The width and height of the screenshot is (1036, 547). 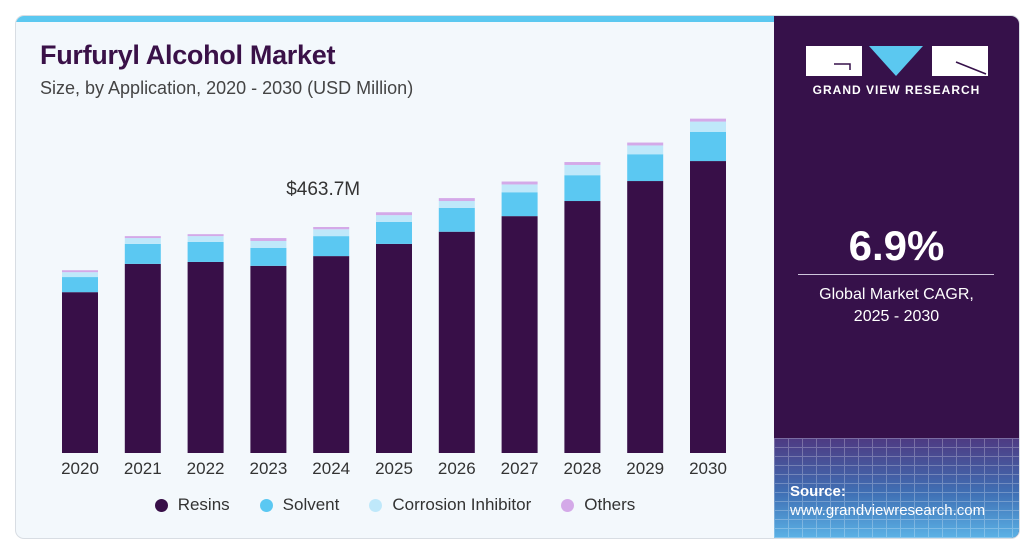 I want to click on legend-item-others: Others, so click(x=598, y=505).